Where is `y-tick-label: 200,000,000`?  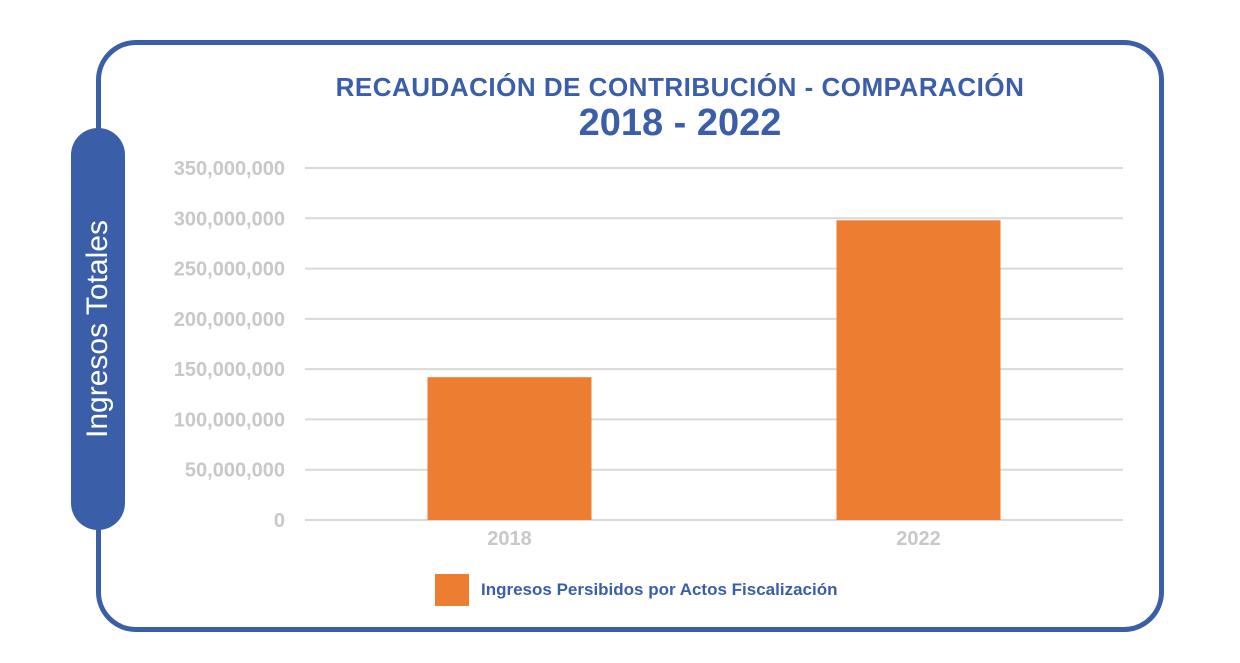
y-tick-label: 200,000,000 is located at coordinates (229, 320).